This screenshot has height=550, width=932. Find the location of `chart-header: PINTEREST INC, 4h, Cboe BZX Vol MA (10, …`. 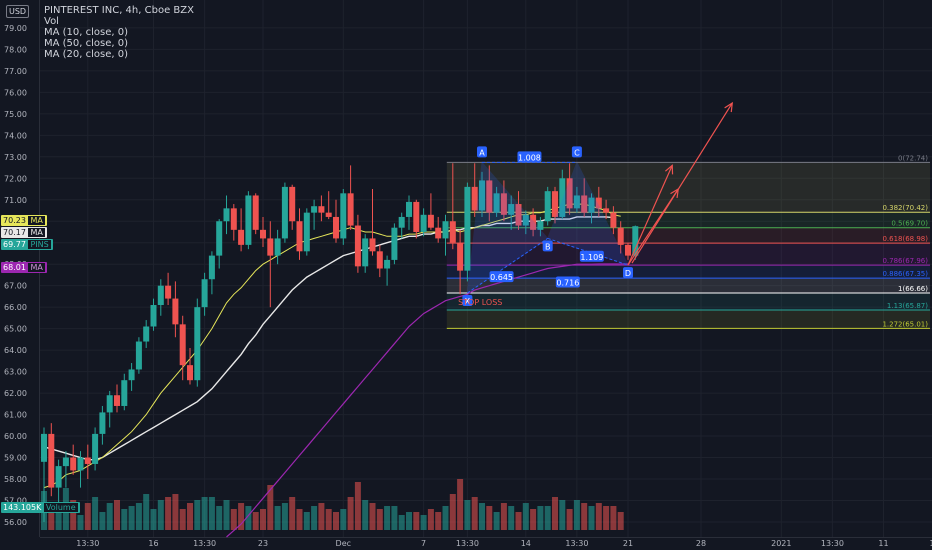

chart-header: PINTEREST INC, 4h, Cboe BZX Vol MA (10, … is located at coordinates (119, 32).